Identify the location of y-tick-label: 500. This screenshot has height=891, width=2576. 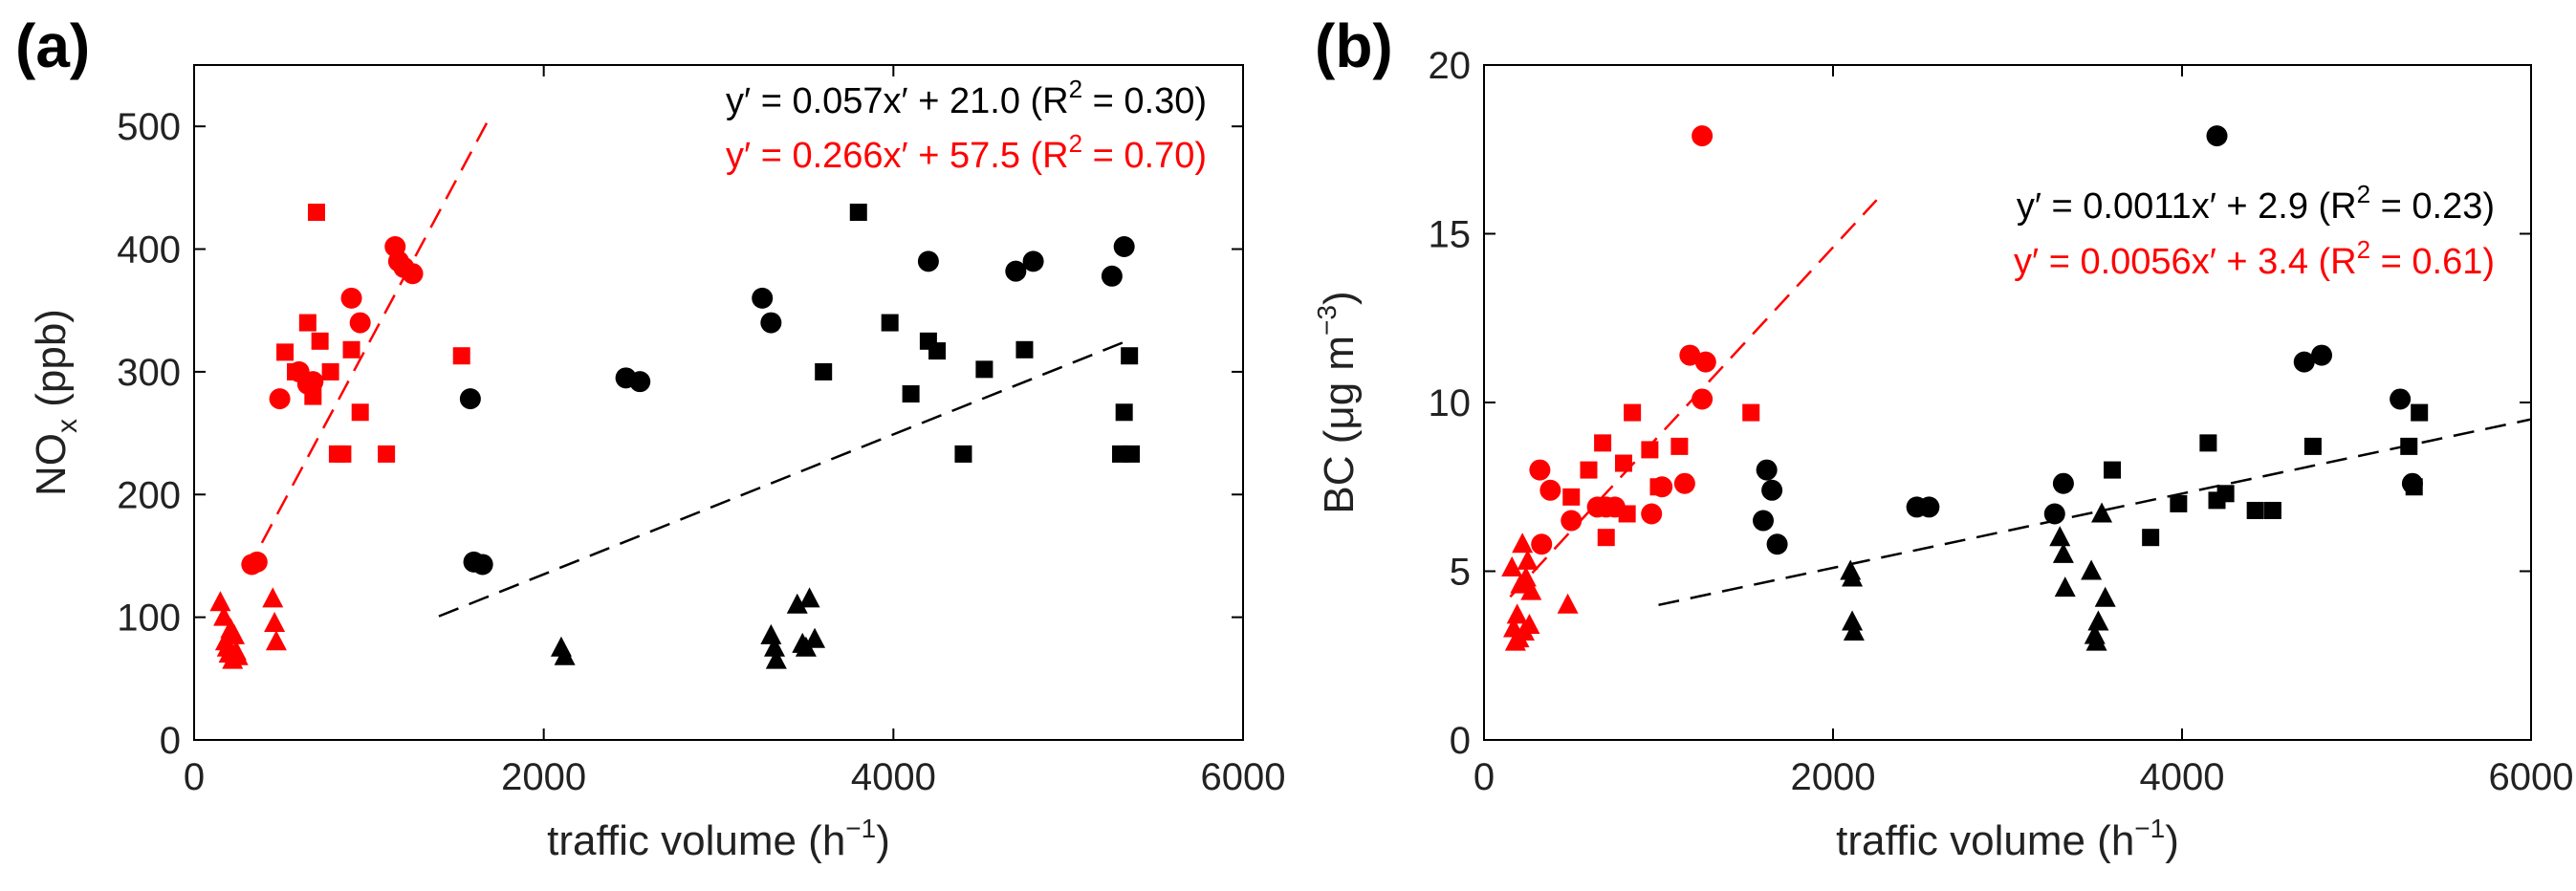
(149, 127).